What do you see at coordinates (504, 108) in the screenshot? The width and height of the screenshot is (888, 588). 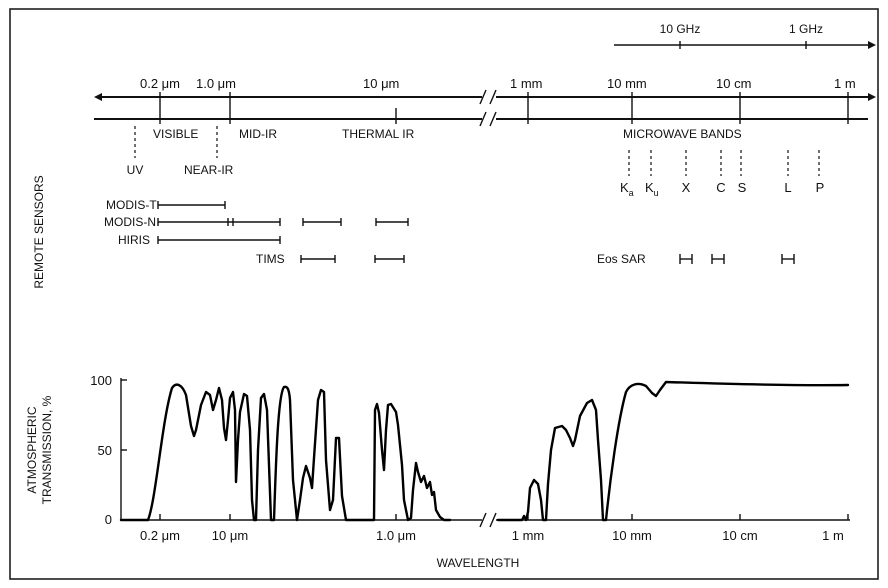 I see `scale-ticks` at bounding box center [504, 108].